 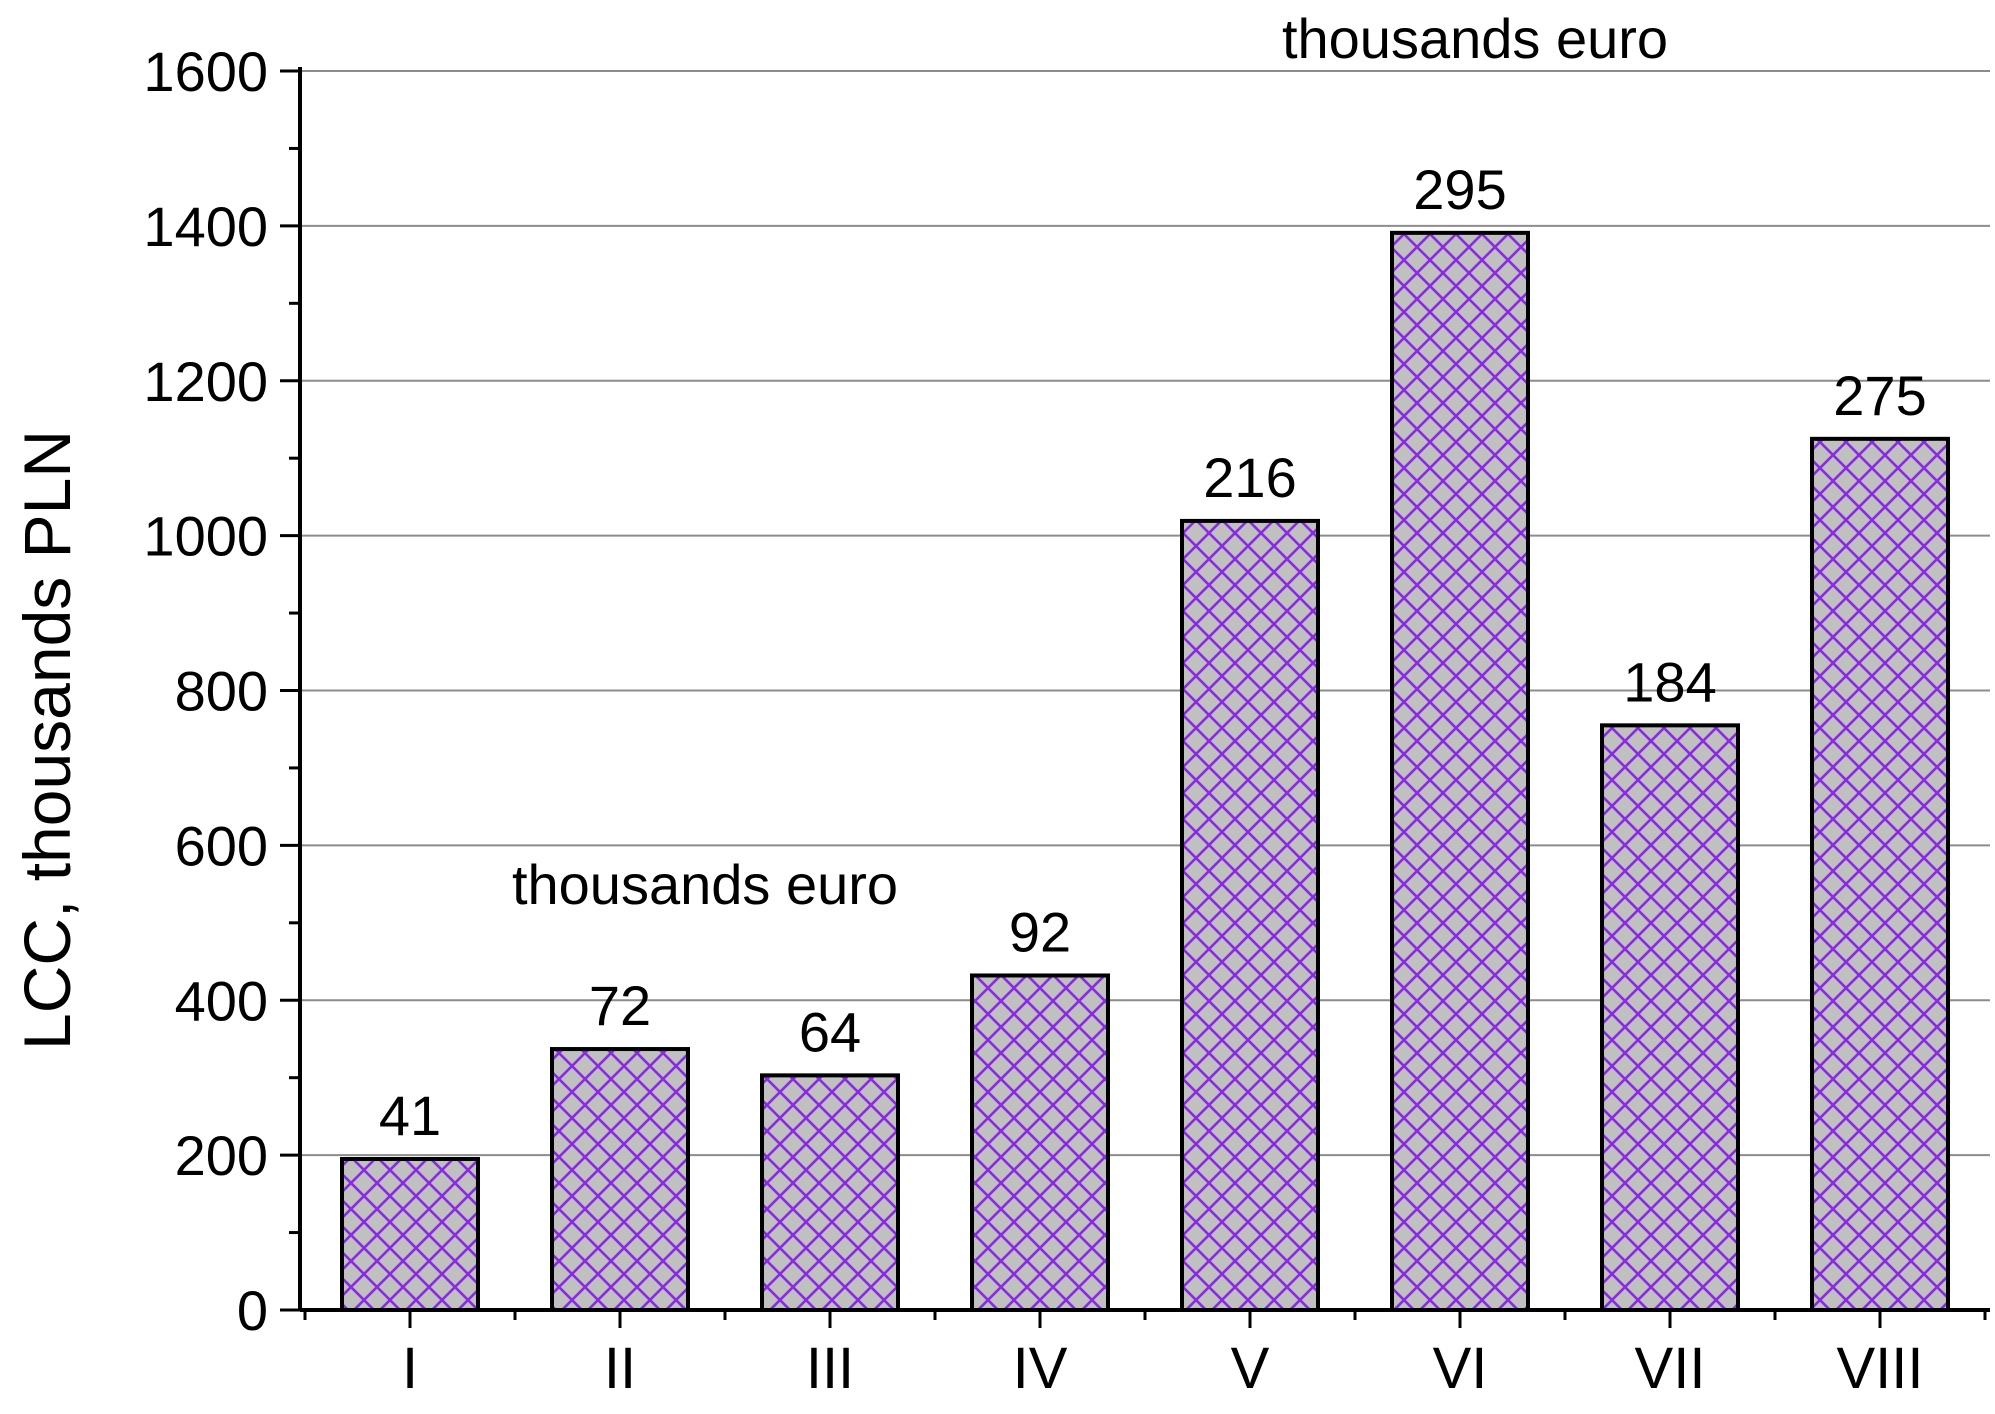 What do you see at coordinates (221, 1000) in the screenshot?
I see `y-tick-label: 400` at bounding box center [221, 1000].